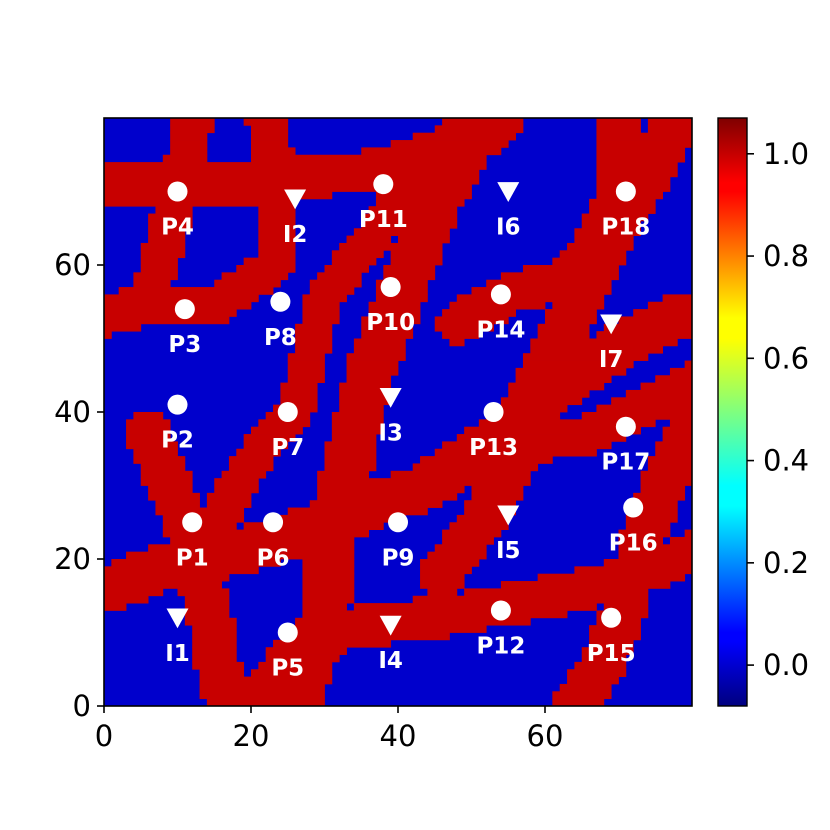 Image resolution: width=830 pixels, height=830 pixels. I want to click on well-label: P13, so click(493, 448).